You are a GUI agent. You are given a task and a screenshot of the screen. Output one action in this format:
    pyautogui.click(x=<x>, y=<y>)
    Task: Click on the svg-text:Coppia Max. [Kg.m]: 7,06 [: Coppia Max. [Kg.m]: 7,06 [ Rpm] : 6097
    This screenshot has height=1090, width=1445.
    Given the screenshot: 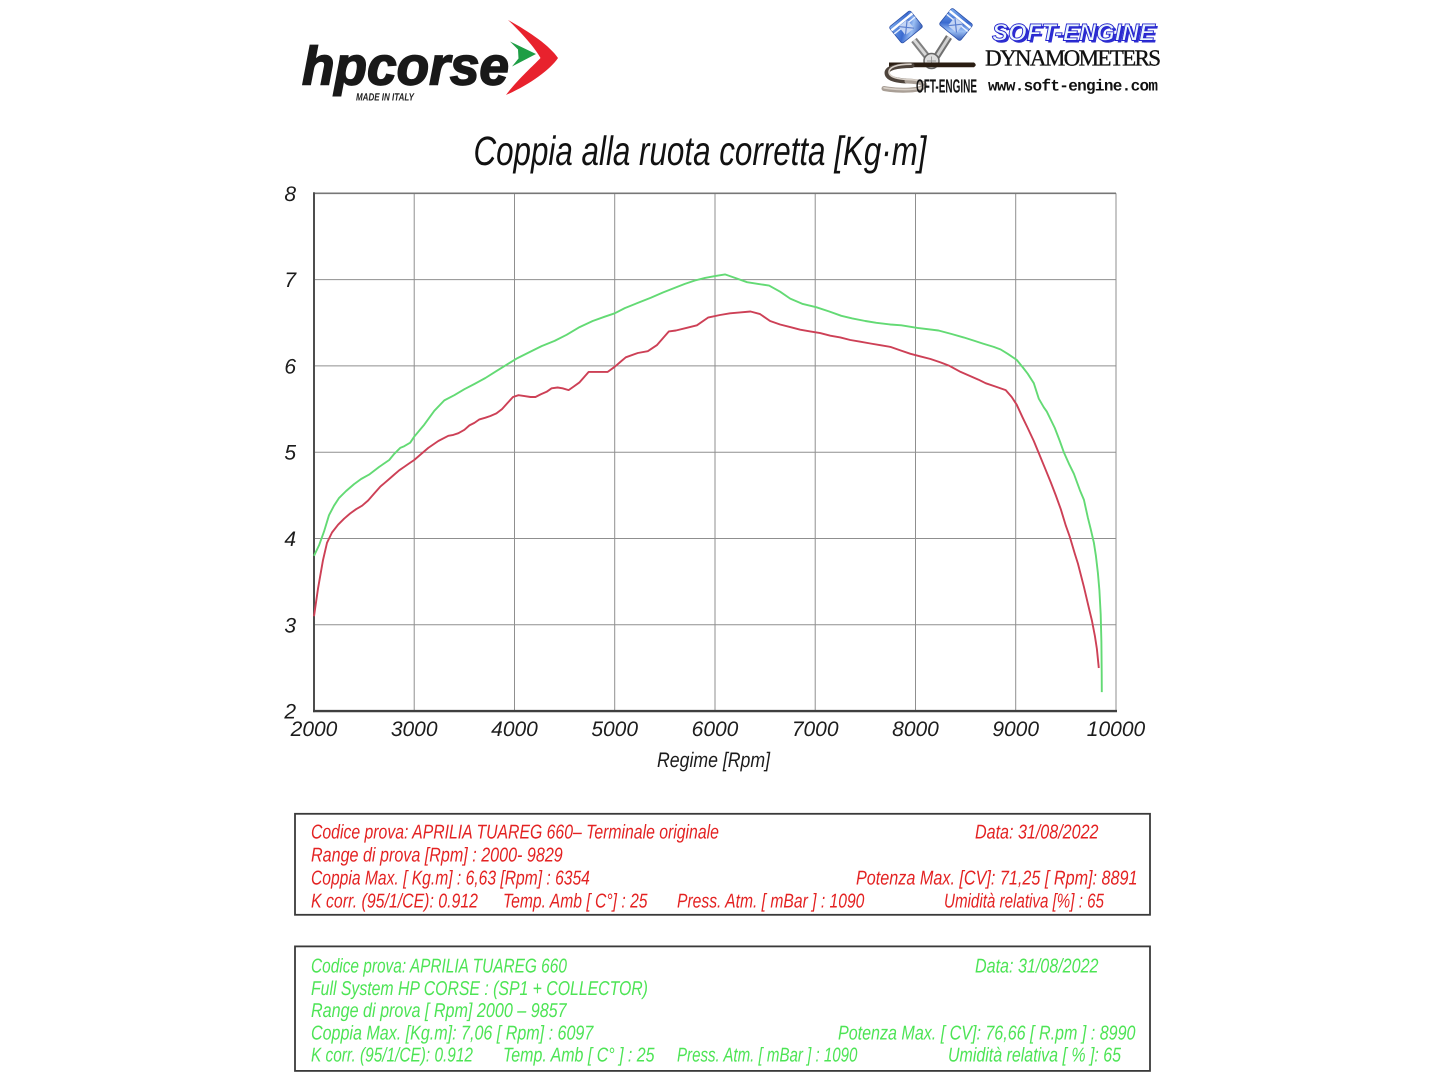 What is the action you would take?
    pyautogui.click(x=452, y=1033)
    